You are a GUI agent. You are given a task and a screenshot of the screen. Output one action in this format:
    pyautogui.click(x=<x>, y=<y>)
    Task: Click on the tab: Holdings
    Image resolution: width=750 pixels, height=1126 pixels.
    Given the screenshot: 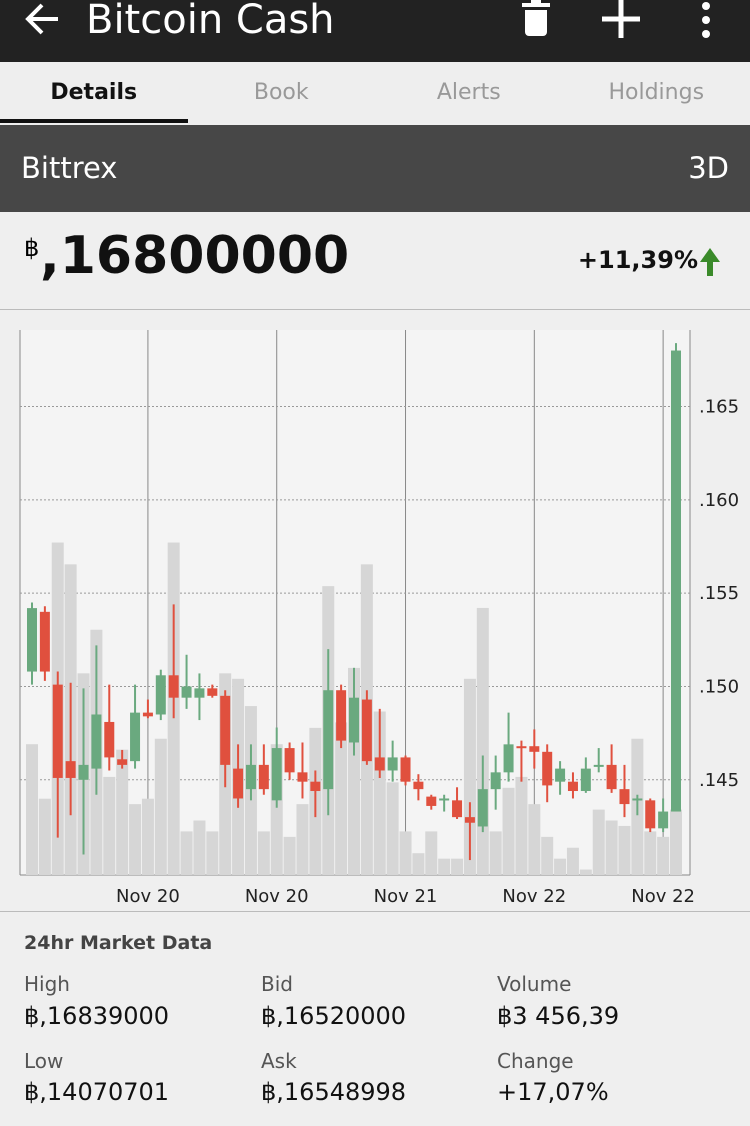 What is the action you would take?
    pyautogui.click(x=656, y=92)
    